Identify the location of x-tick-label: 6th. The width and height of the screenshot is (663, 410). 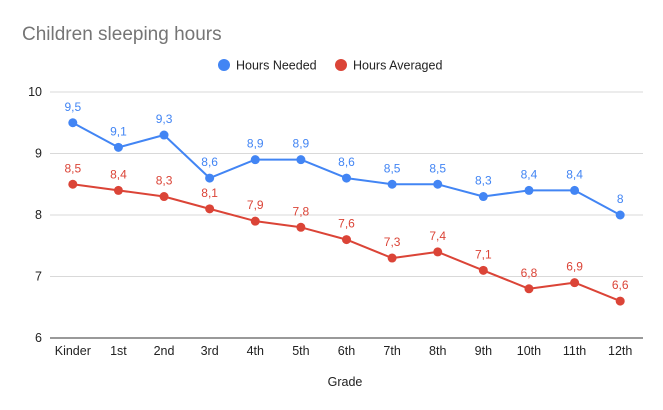
(346, 351).